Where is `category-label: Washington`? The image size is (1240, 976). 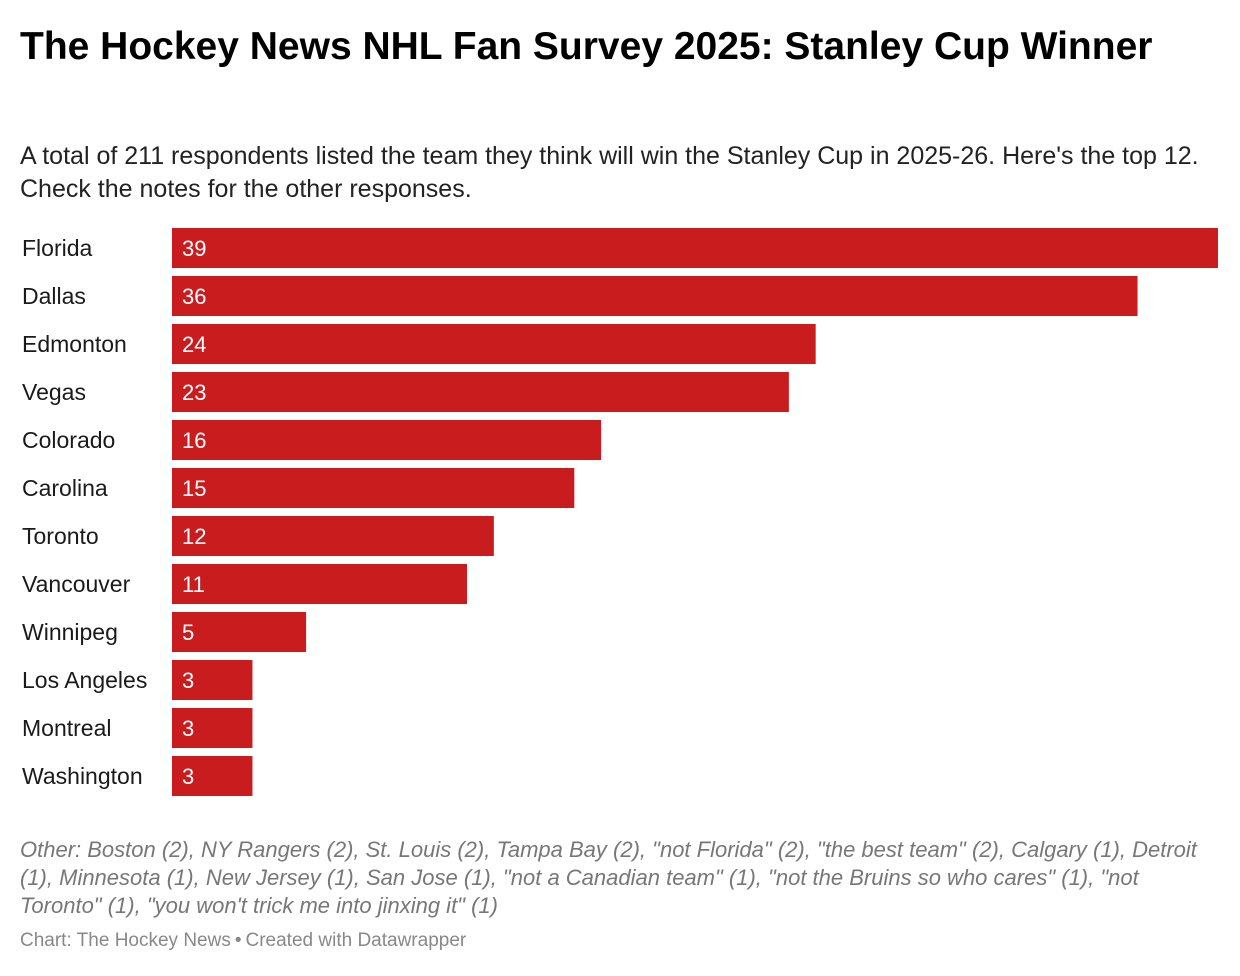 category-label: Washington is located at coordinates (82, 776).